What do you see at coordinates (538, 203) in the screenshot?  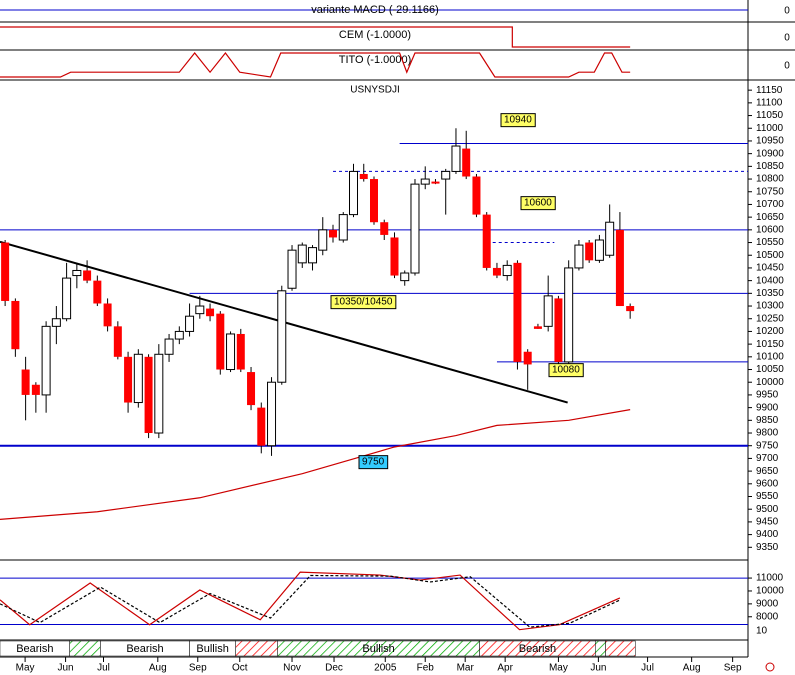 I see `level-label: 10600` at bounding box center [538, 203].